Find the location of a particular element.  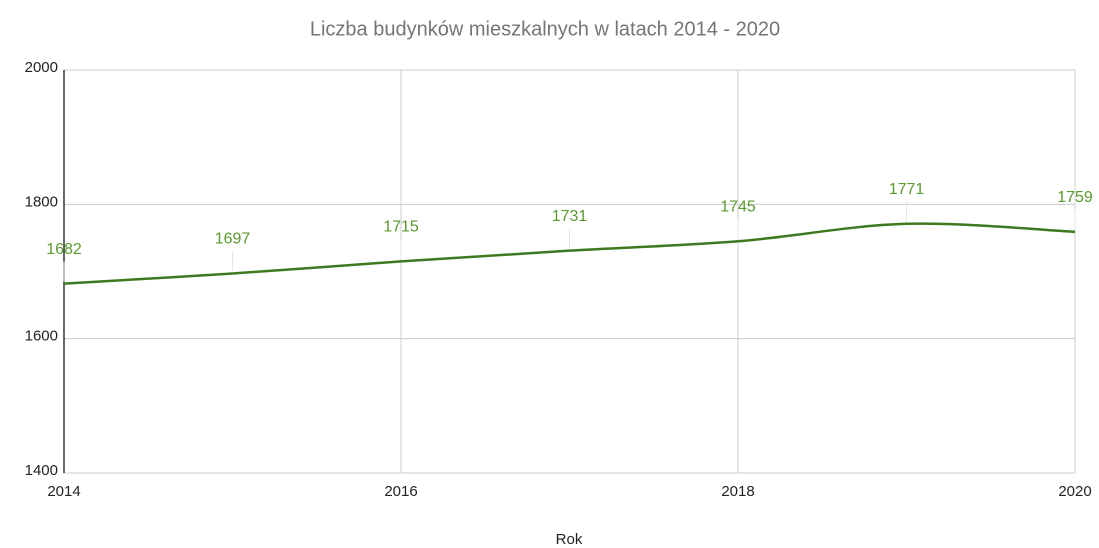

y-tick-label: 1400 is located at coordinates (41, 470).